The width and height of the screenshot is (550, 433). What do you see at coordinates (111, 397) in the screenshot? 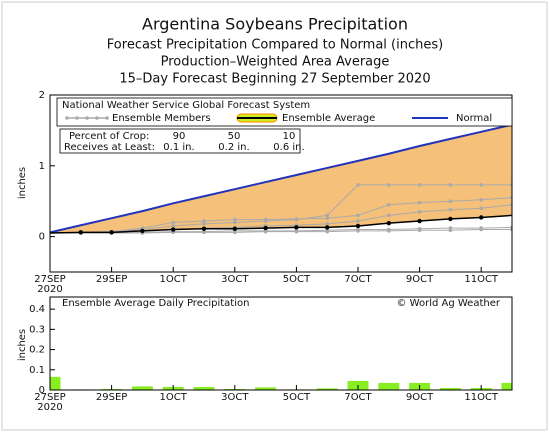
I see `x-tick-label: 29SEP` at bounding box center [111, 397].